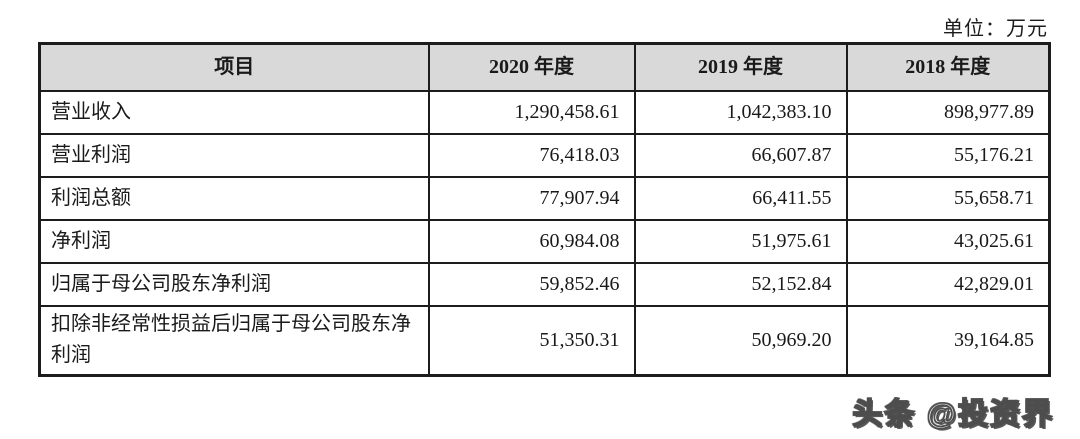 Image resolution: width=1080 pixels, height=439 pixels. Describe the element at coordinates (531, 67) in the screenshot. I see `column-header-2020: 2020 年度` at that location.